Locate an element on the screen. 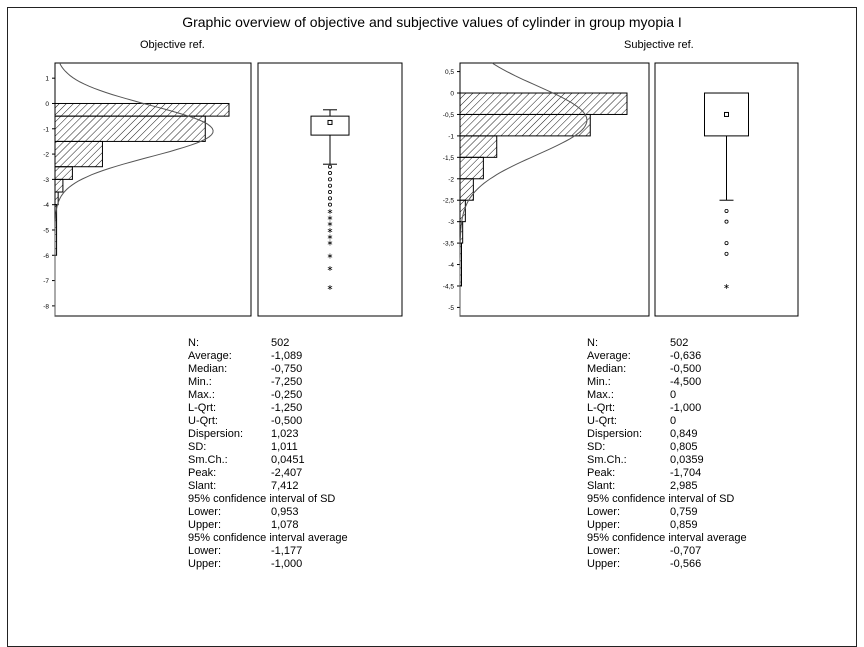 Image resolution: width=864 pixels, height=647 pixels. stat-key: Dispersion: is located at coordinates (216, 434).